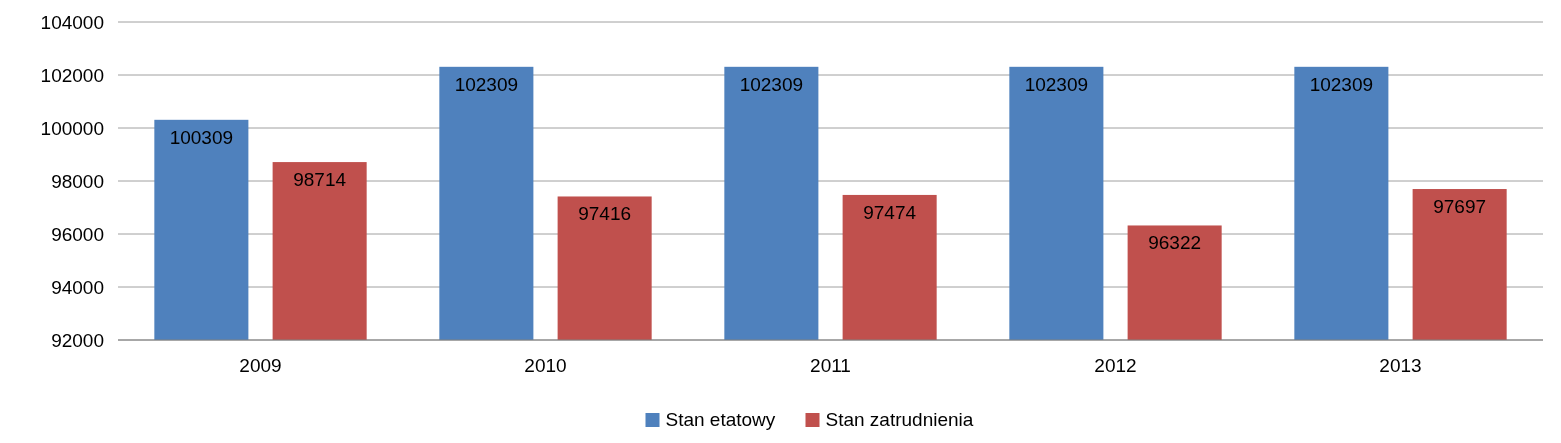  Describe the element at coordinates (1400, 365) in the screenshot. I see `x-tick-label: 2013` at that location.